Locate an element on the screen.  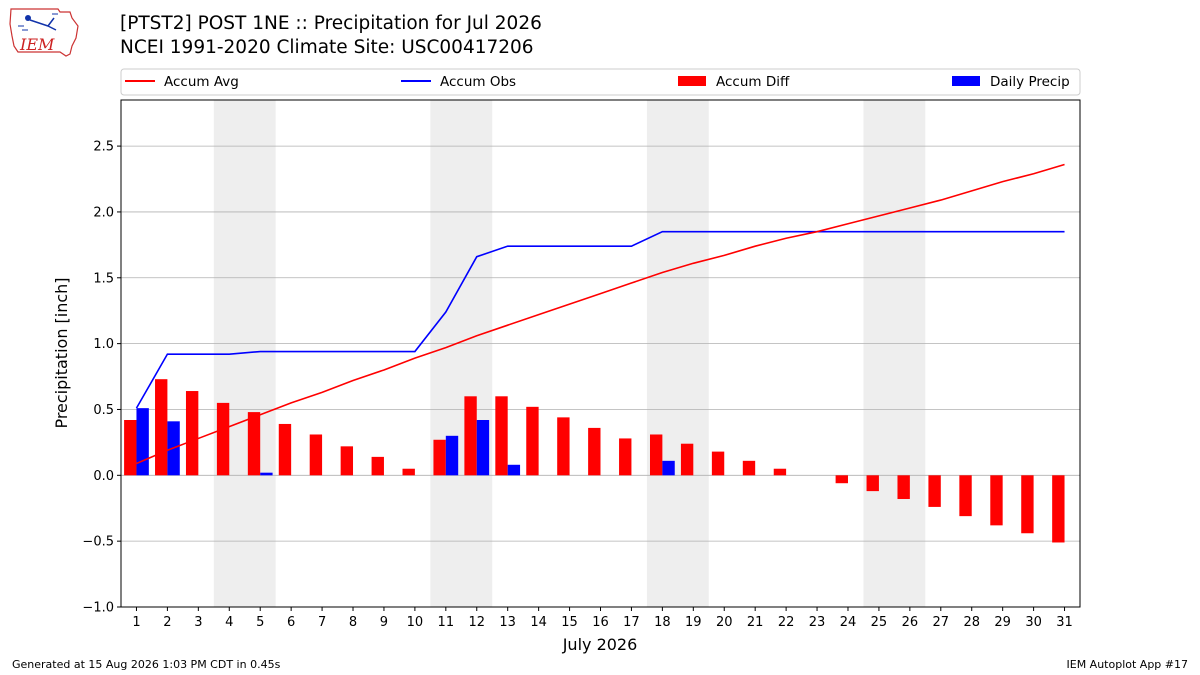
x-axis-label: July 2026 is located at coordinates (600, 644).